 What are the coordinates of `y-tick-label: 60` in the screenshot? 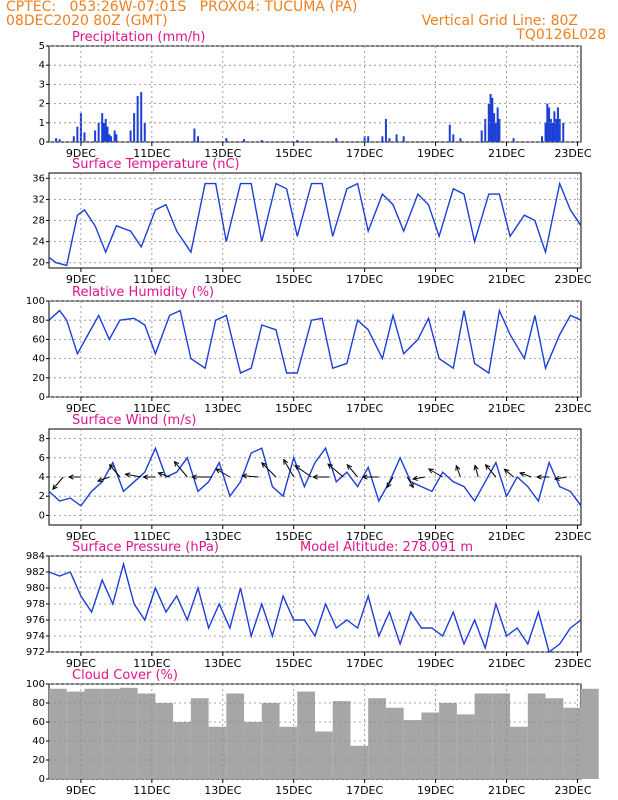 It's located at (38, 339).